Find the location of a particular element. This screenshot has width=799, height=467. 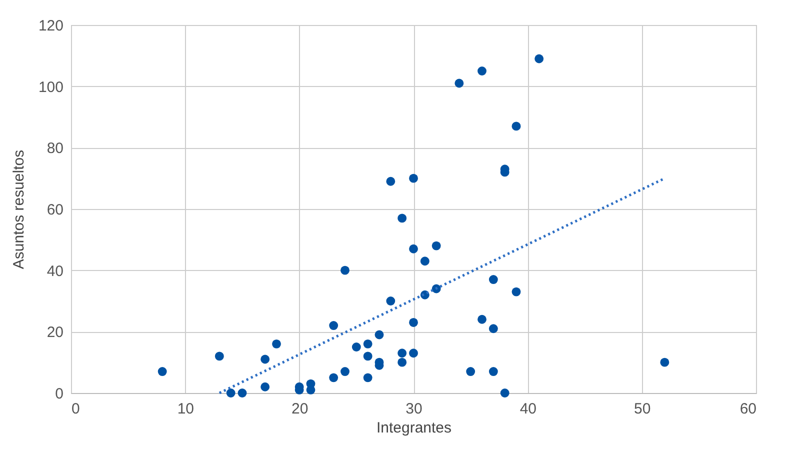

y-axis-title: Asuntos resueltos is located at coordinates (19, 210).